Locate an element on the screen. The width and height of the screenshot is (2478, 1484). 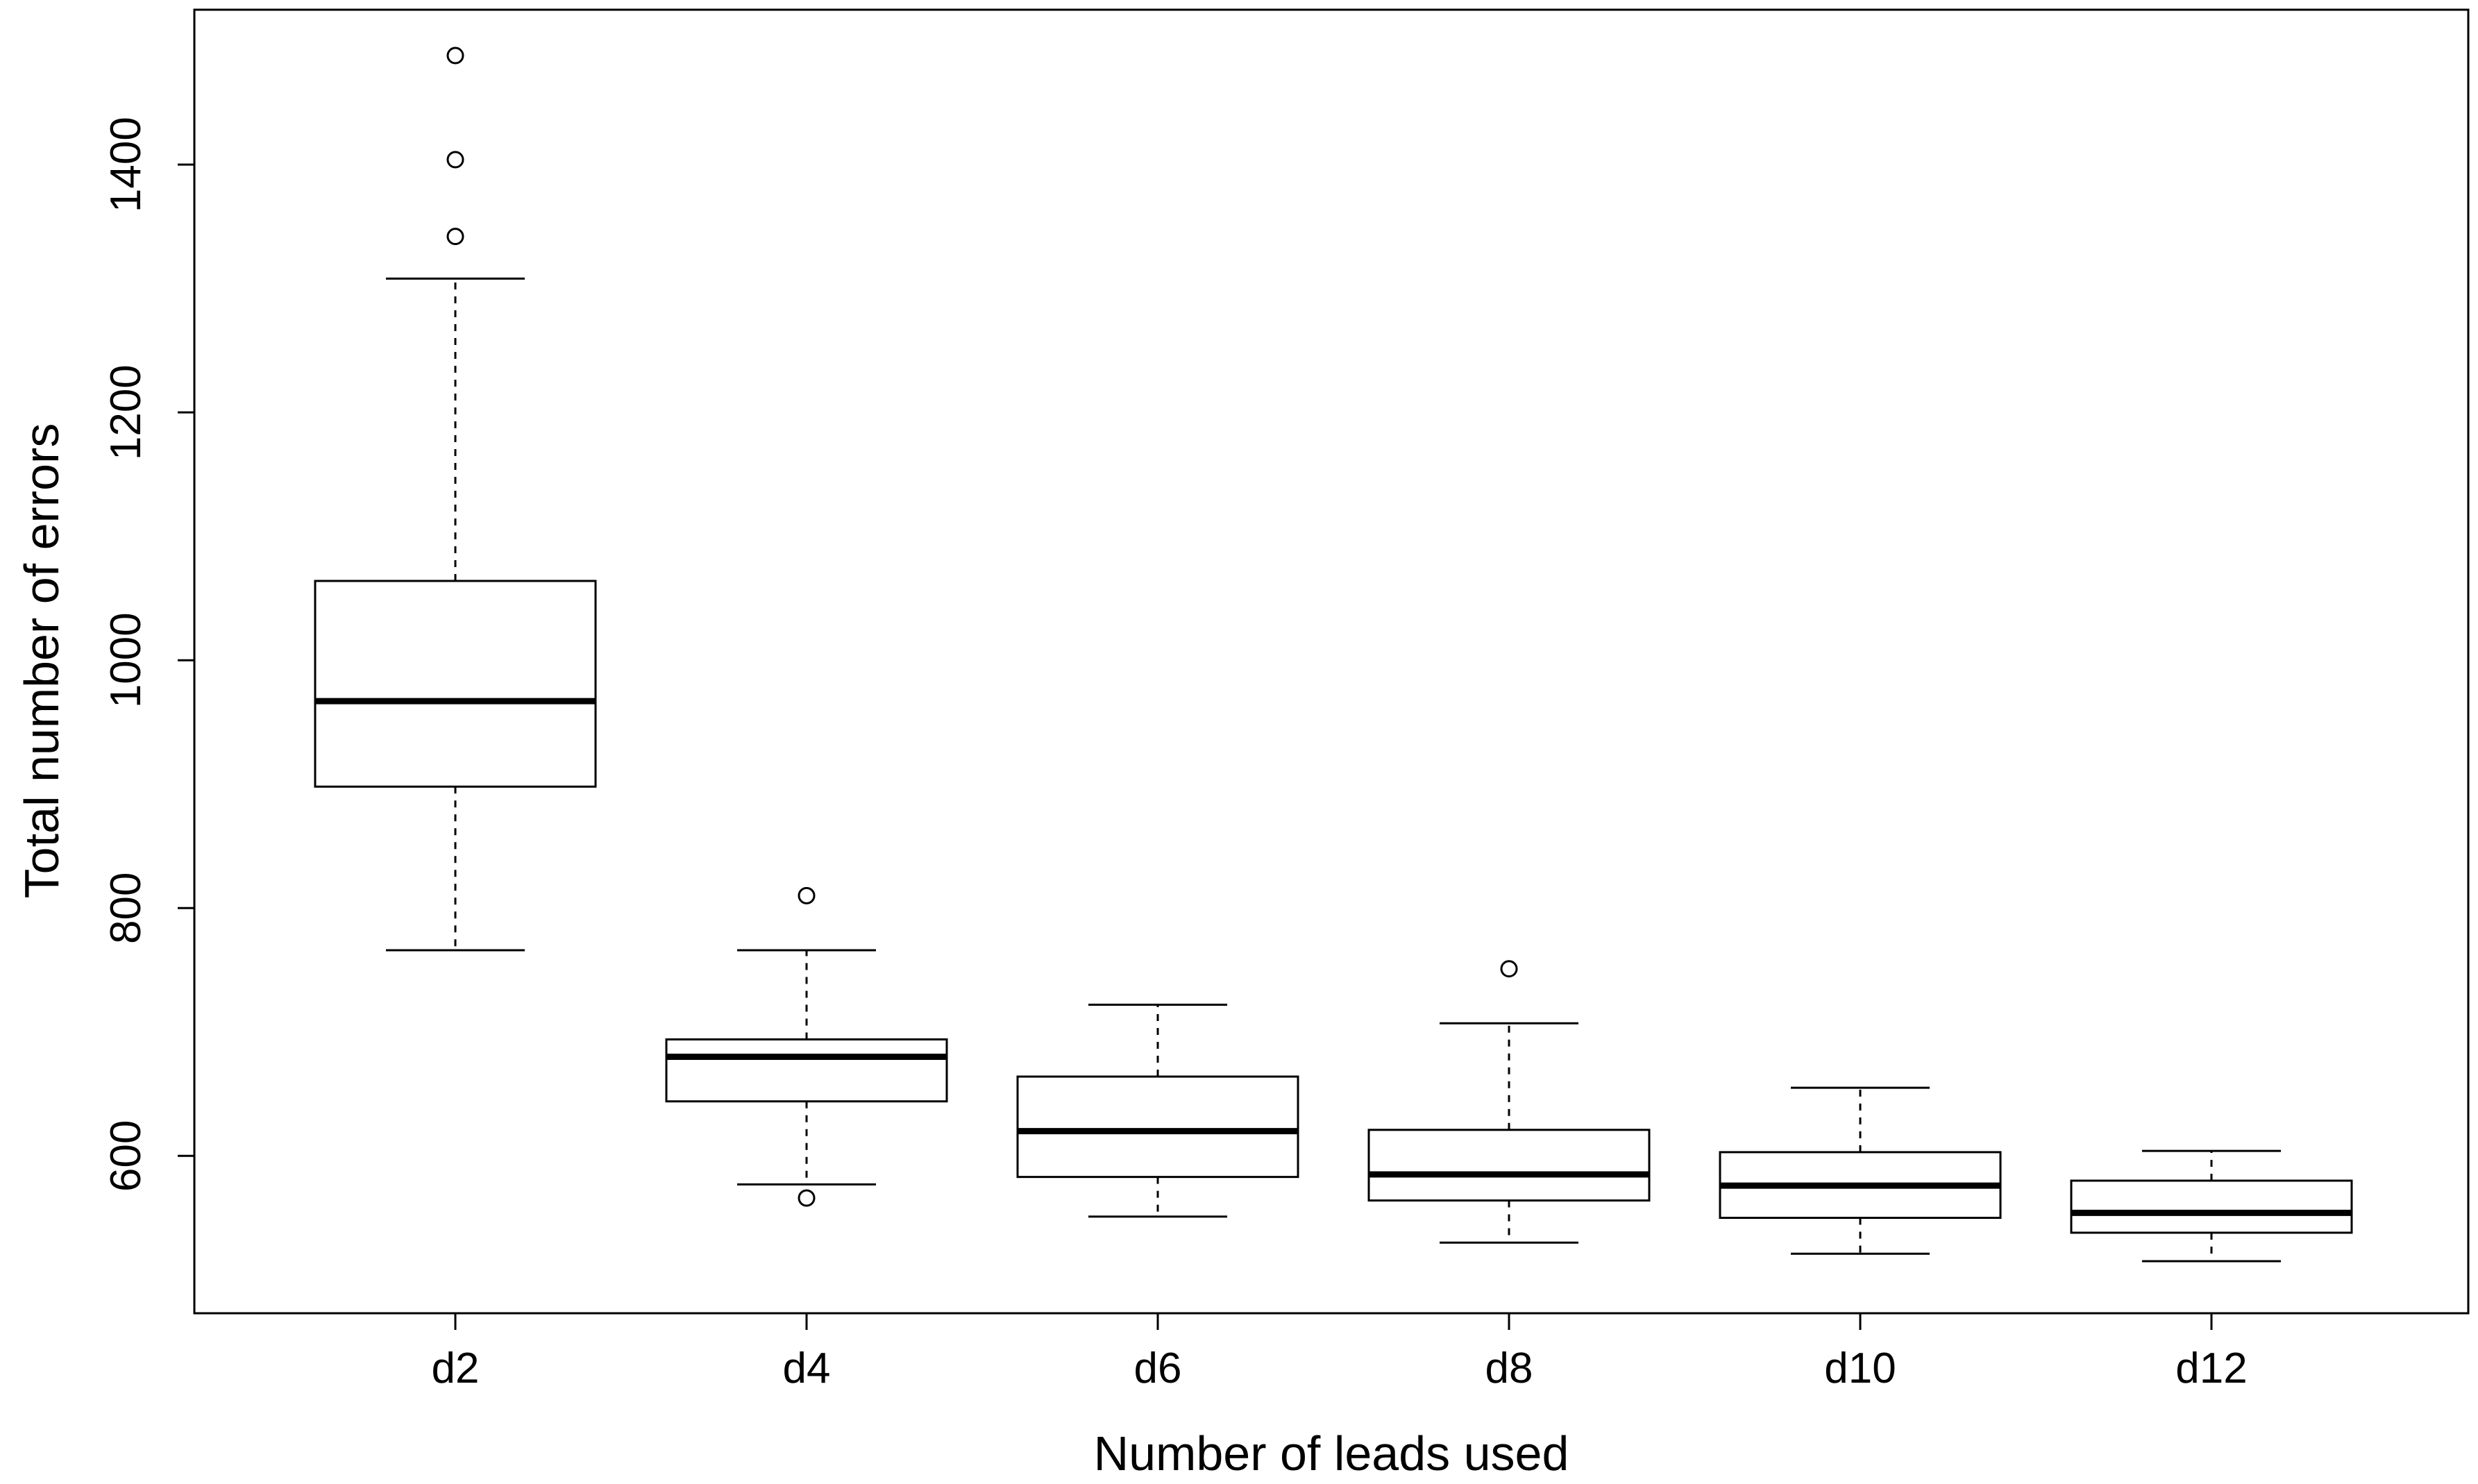
y-tick-label: 800 is located at coordinates (126, 908).